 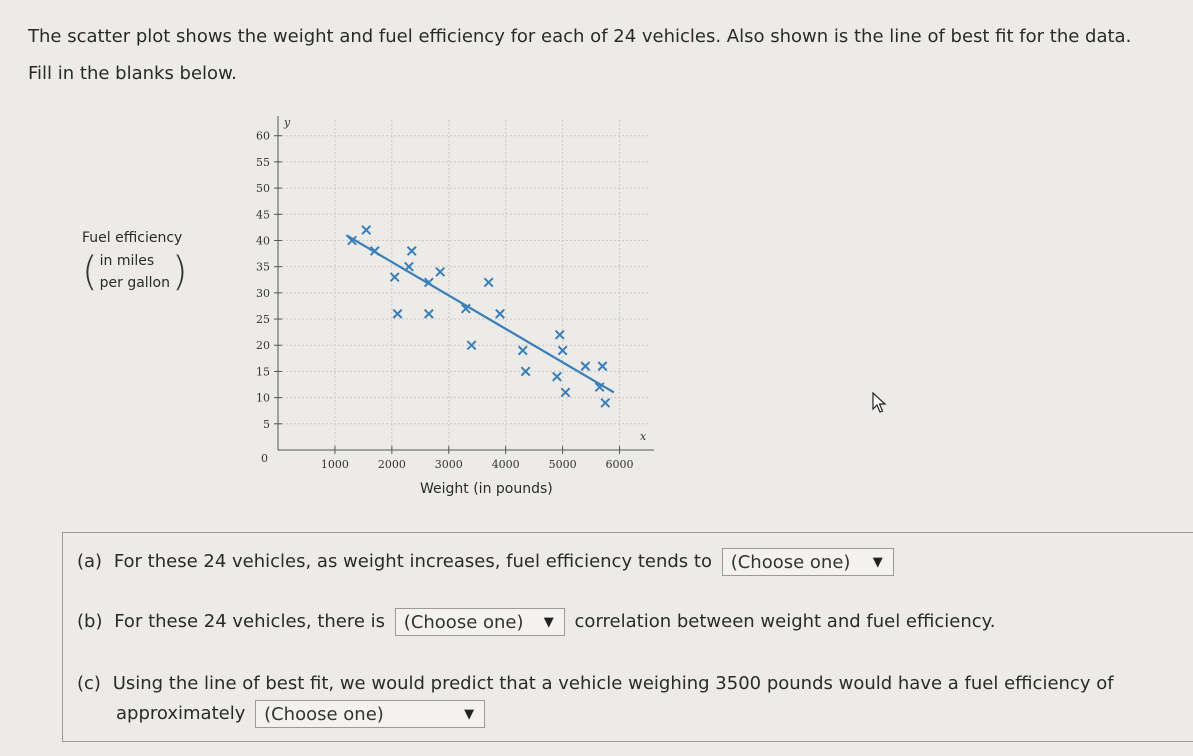 What do you see at coordinates (135, 272) in the screenshot?
I see `y-axis-title-units: ( in miles per gallon )` at bounding box center [135, 272].